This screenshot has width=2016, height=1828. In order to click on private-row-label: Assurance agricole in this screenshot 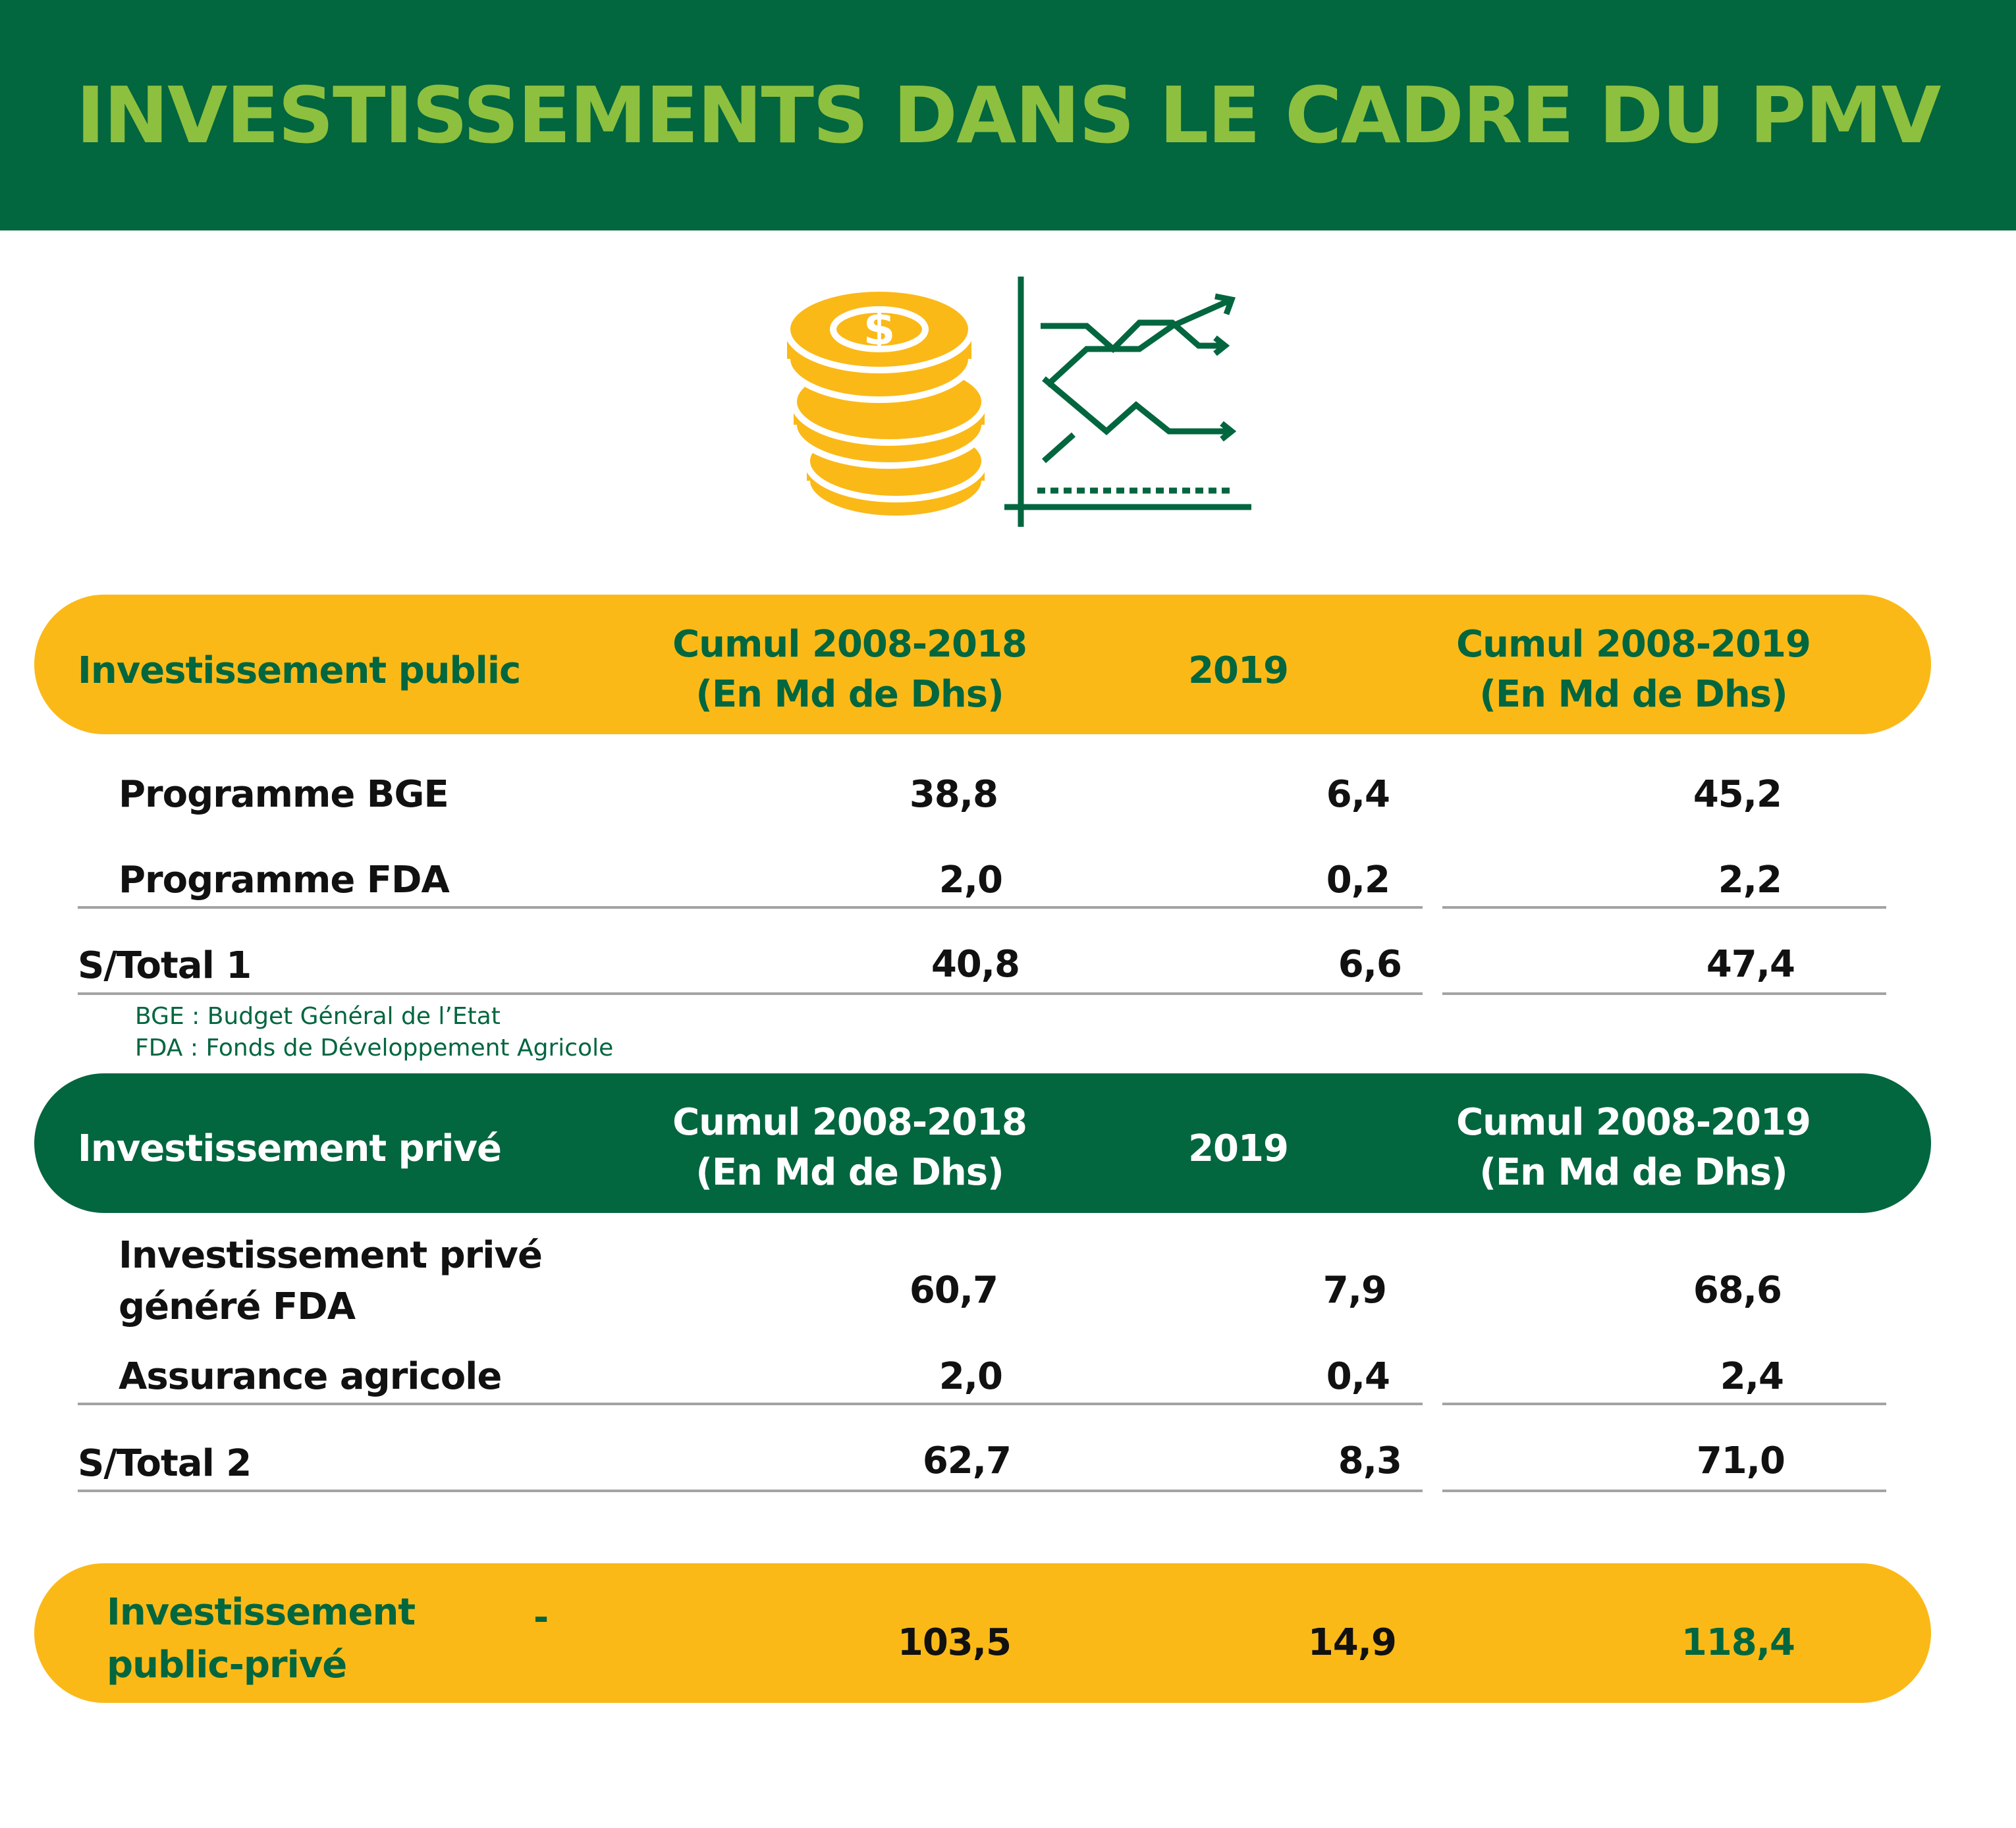, I will do `click(310, 1376)`.